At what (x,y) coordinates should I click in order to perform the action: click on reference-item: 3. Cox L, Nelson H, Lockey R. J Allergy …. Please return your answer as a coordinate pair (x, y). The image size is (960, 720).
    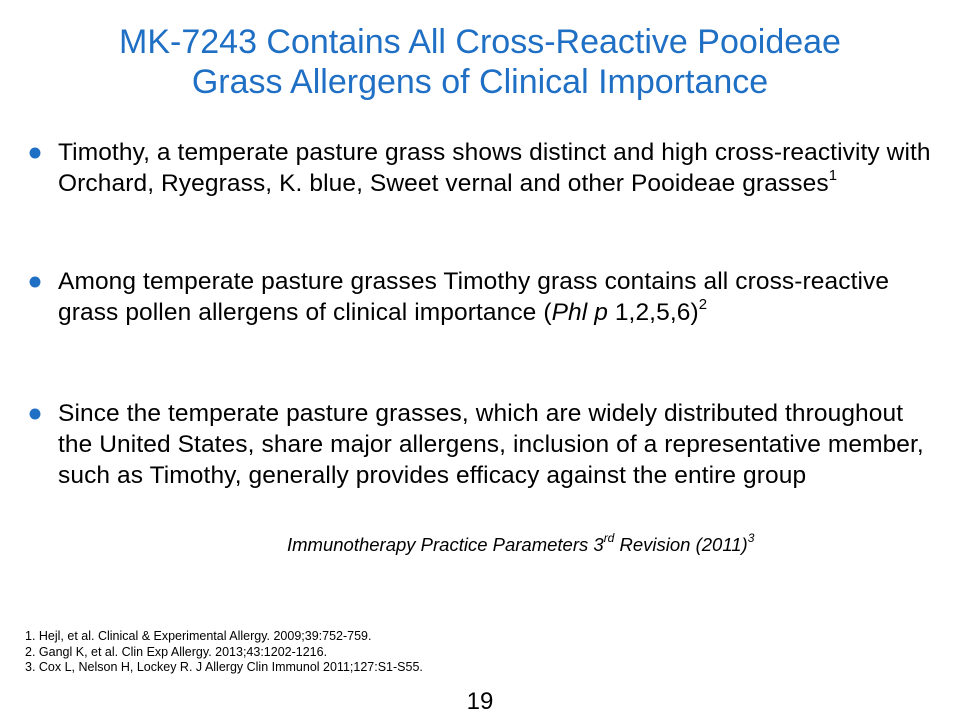
    Looking at the image, I should click on (224, 667).